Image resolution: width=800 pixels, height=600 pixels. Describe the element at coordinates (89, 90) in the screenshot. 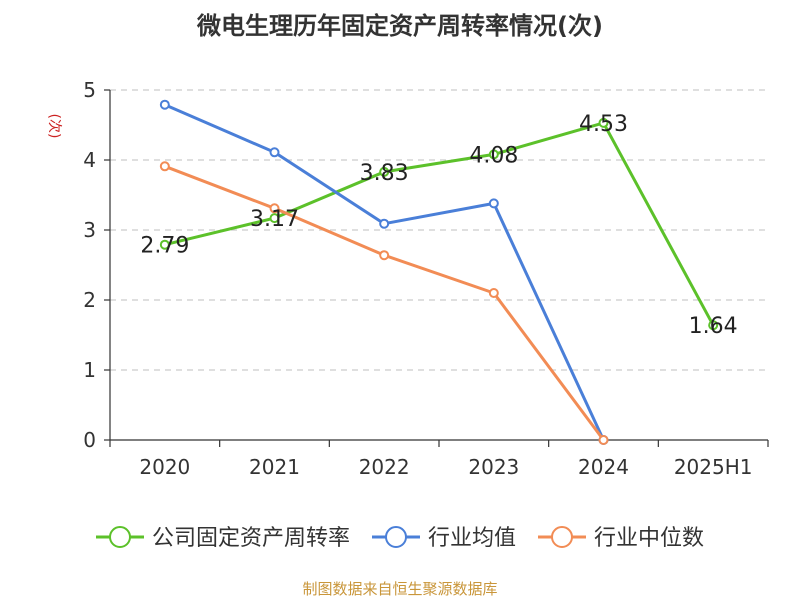

I see `y-tick-label: 5` at that location.